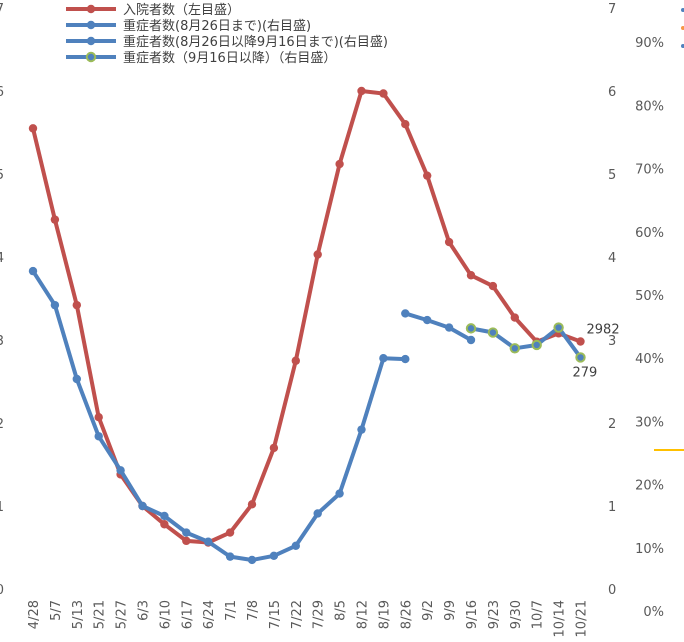  I want to click on x-tick-label: 5/21, so click(100, 614).